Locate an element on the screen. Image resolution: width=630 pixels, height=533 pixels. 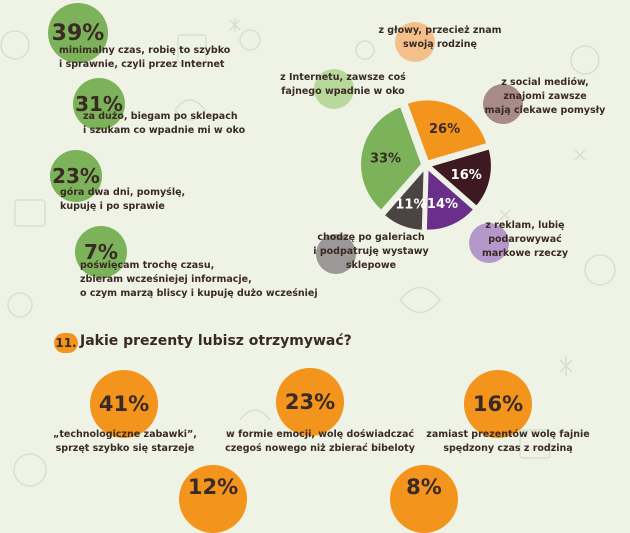
gift-stat-percent: 16% is located at coordinates (498, 404).